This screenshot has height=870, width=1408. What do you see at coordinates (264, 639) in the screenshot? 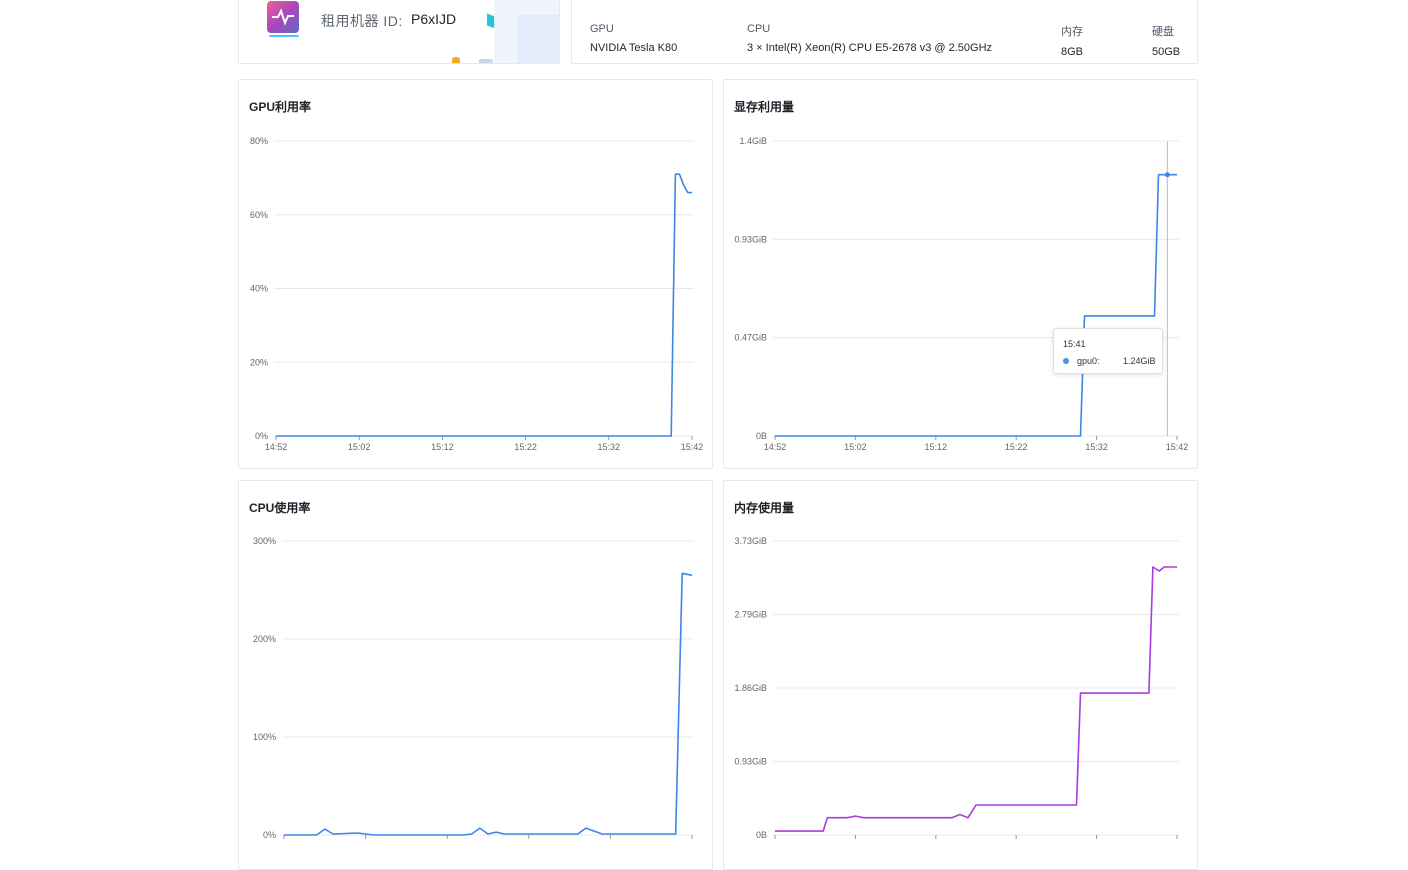
I see `y-tick-label: 200%` at bounding box center [264, 639].